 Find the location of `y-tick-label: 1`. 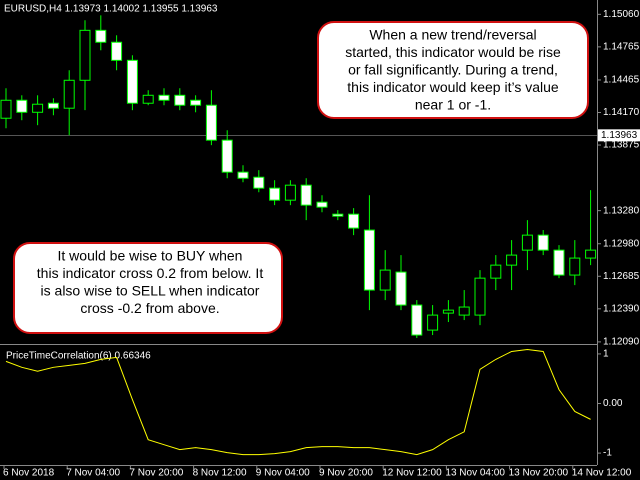

y-tick-label: 1 is located at coordinates (606, 354).